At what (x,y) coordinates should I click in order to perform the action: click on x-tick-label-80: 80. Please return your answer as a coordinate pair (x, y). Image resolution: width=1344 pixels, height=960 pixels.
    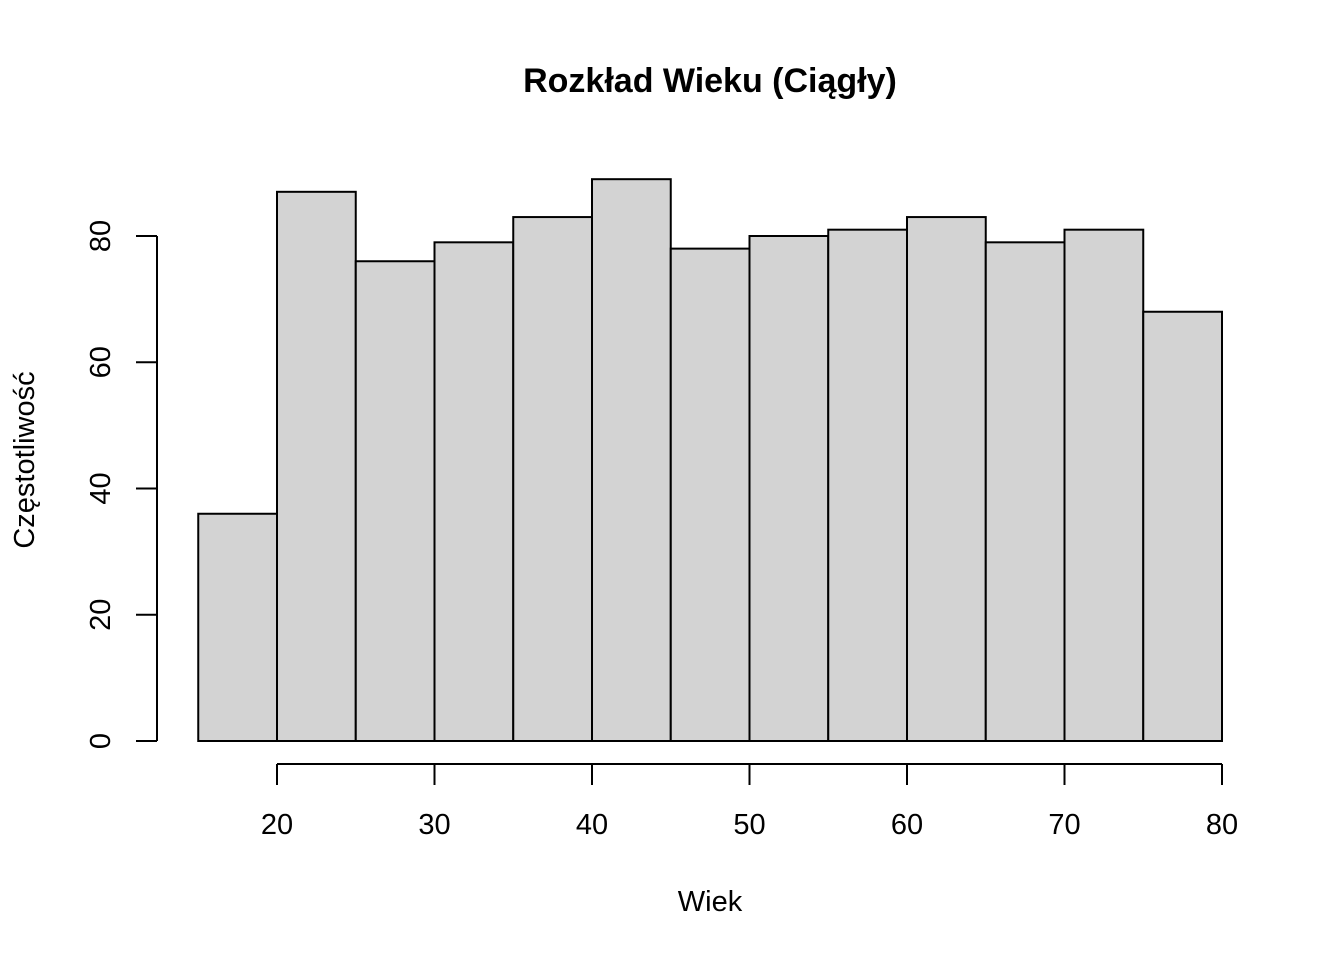
    Looking at the image, I should click on (1222, 825).